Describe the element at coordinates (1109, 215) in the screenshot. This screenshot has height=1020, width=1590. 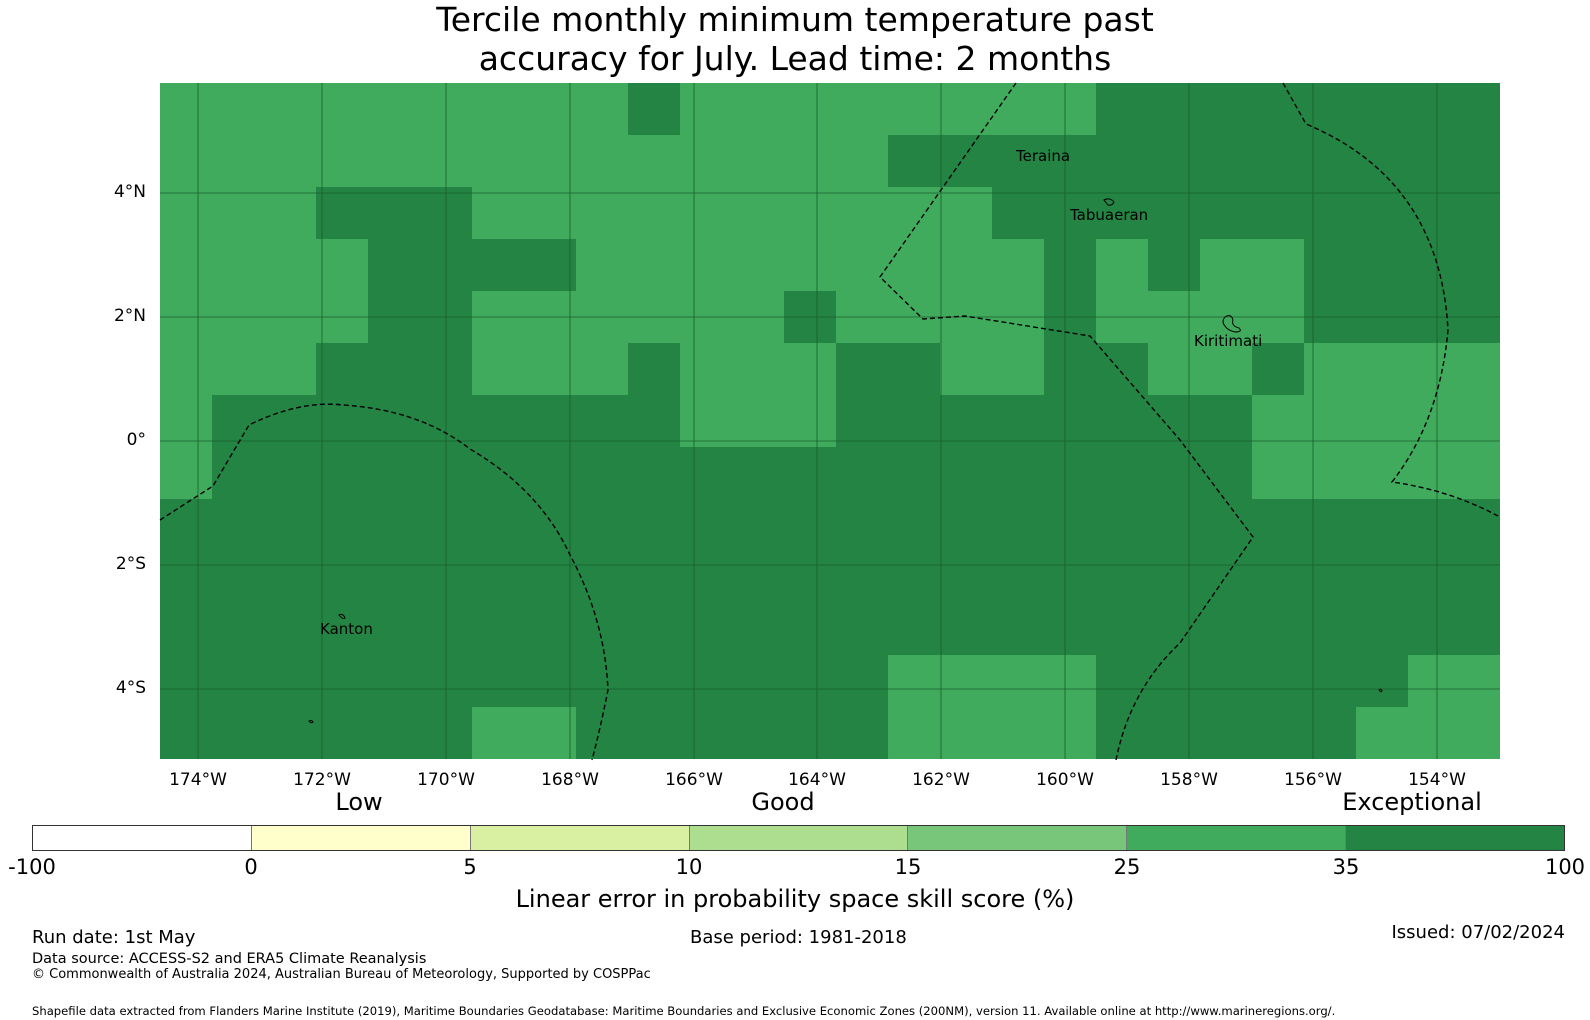
I see `place-tabuaeran: Tabuaeran` at that location.